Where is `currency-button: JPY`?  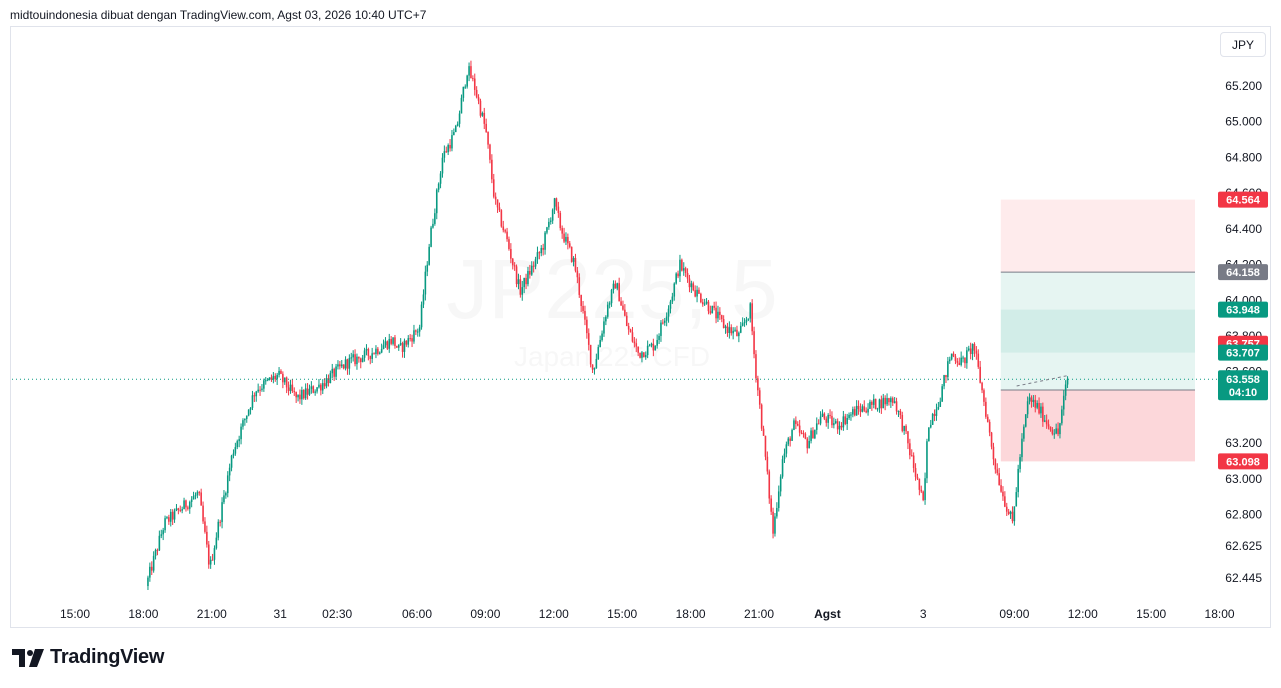 currency-button: JPY is located at coordinates (1243, 44).